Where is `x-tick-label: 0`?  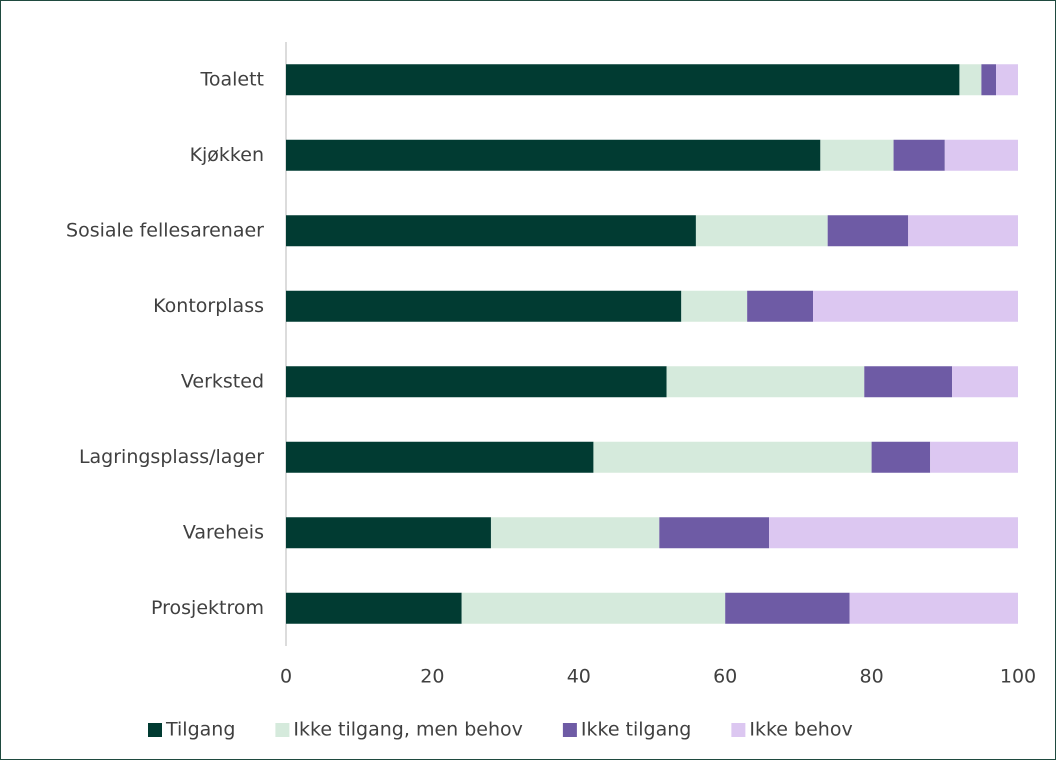
x-tick-label: 0 is located at coordinates (286, 677).